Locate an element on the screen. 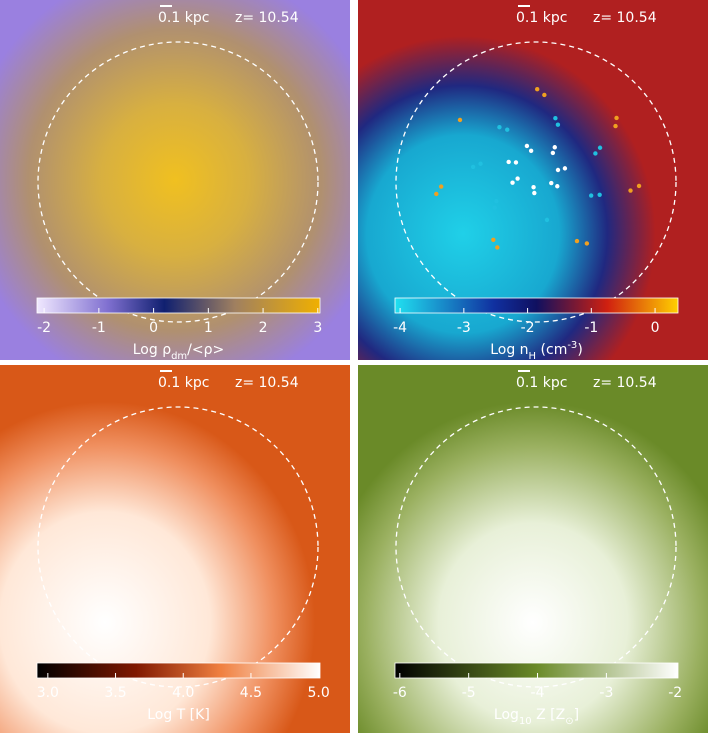 This screenshot has width=708, height=733. label-part: H is located at coordinates (533, 356).